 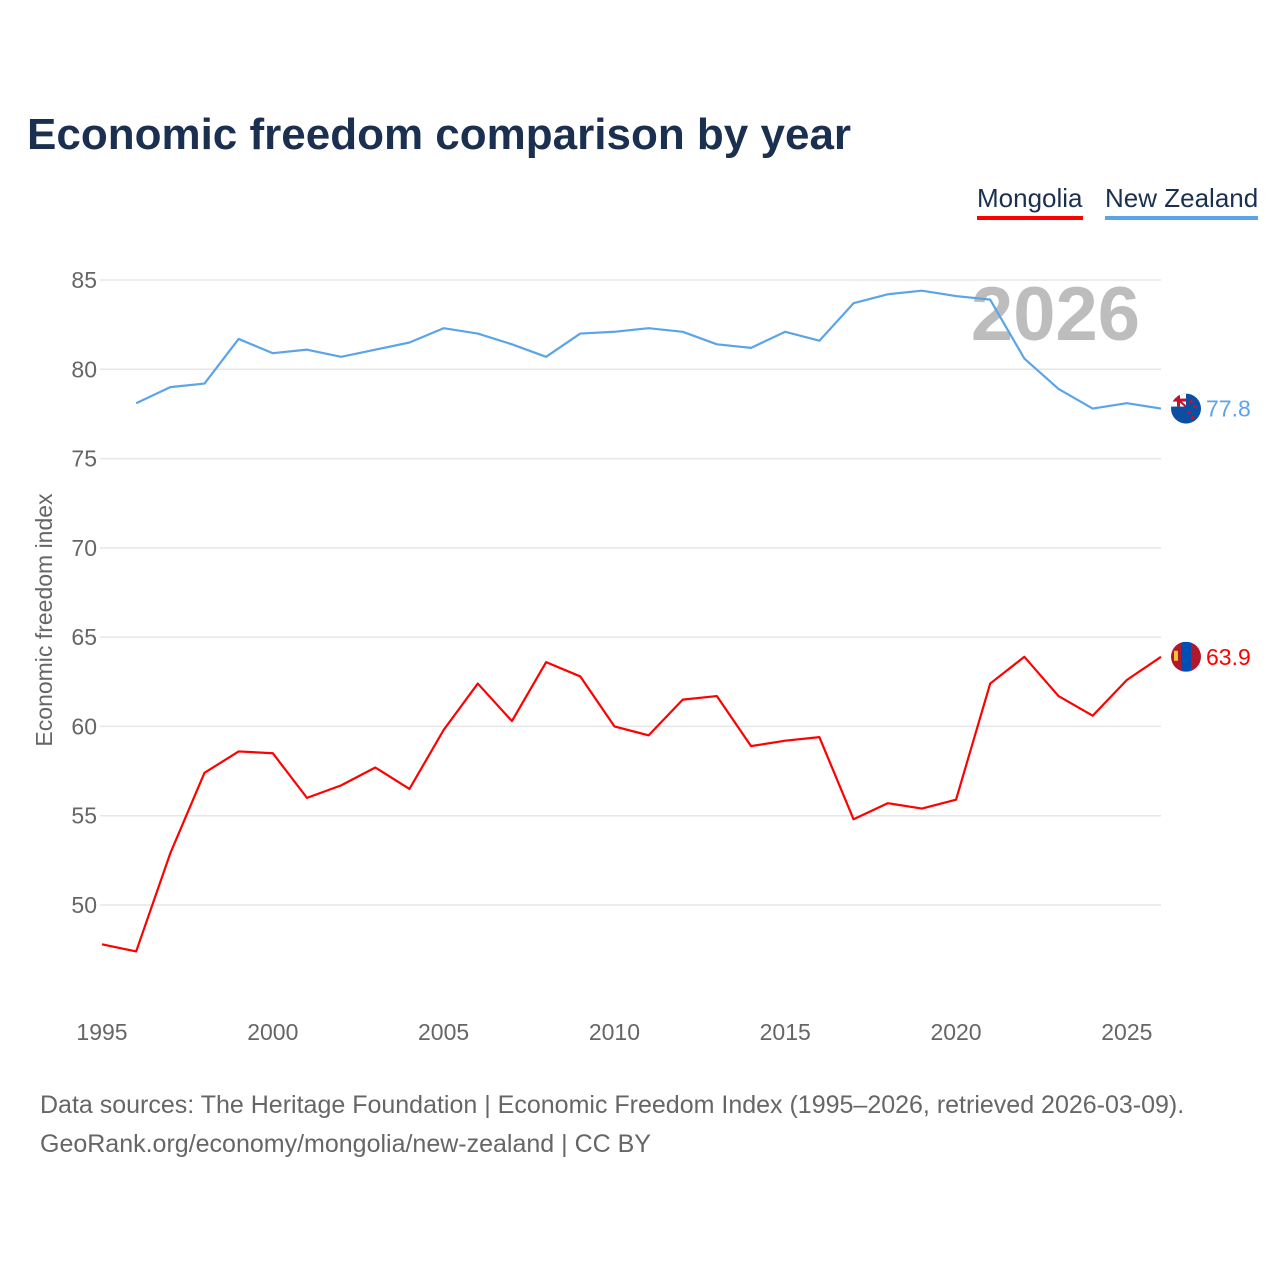 What do you see at coordinates (614, 1032) in the screenshot?
I see `x-tick-label: 2010` at bounding box center [614, 1032].